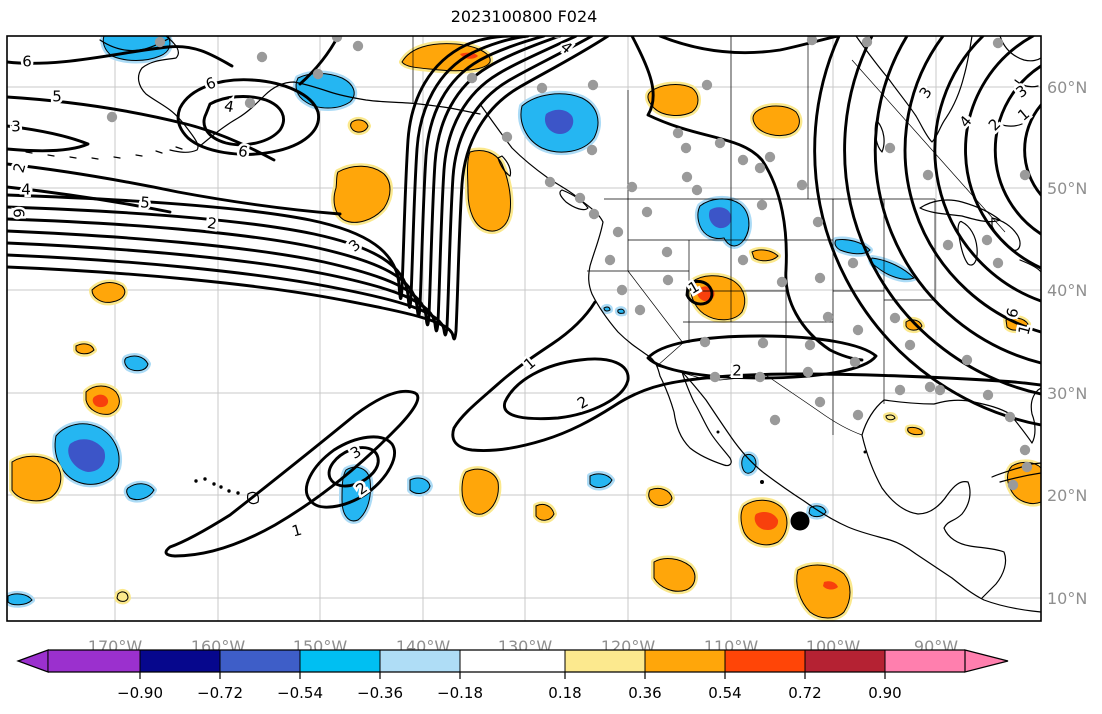  Describe the element at coordinates (967, 243) in the screenshot. I see `lake-michigan` at that location.